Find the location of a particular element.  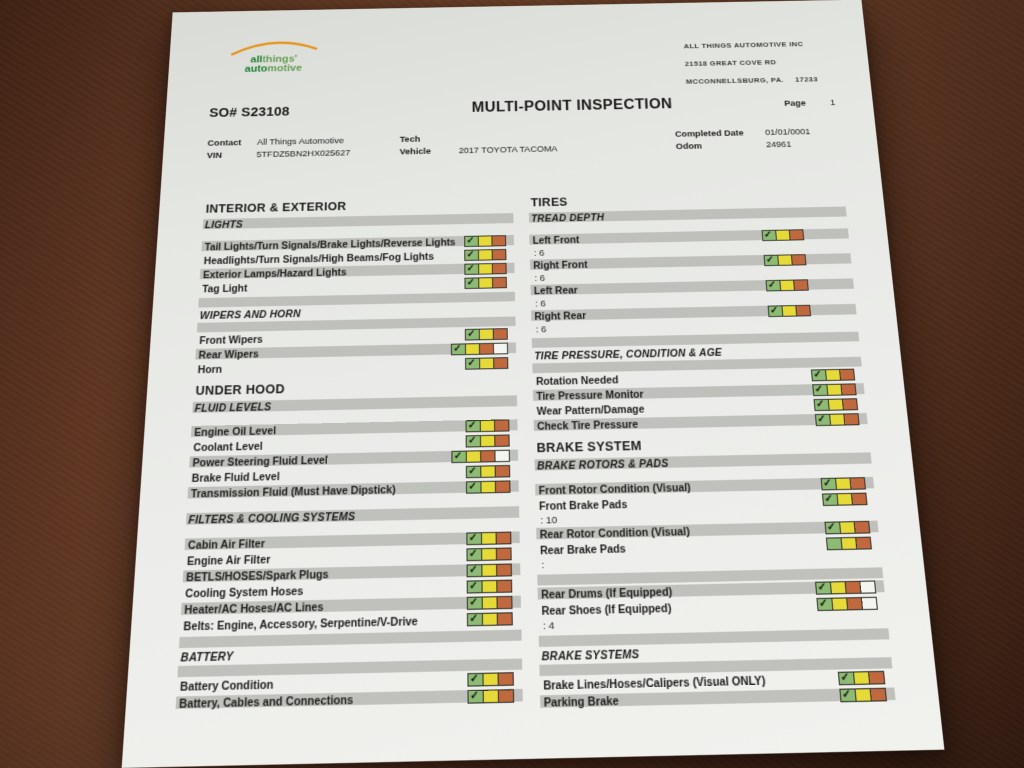

section-header: UNDER HOOD is located at coordinates (240, 390).